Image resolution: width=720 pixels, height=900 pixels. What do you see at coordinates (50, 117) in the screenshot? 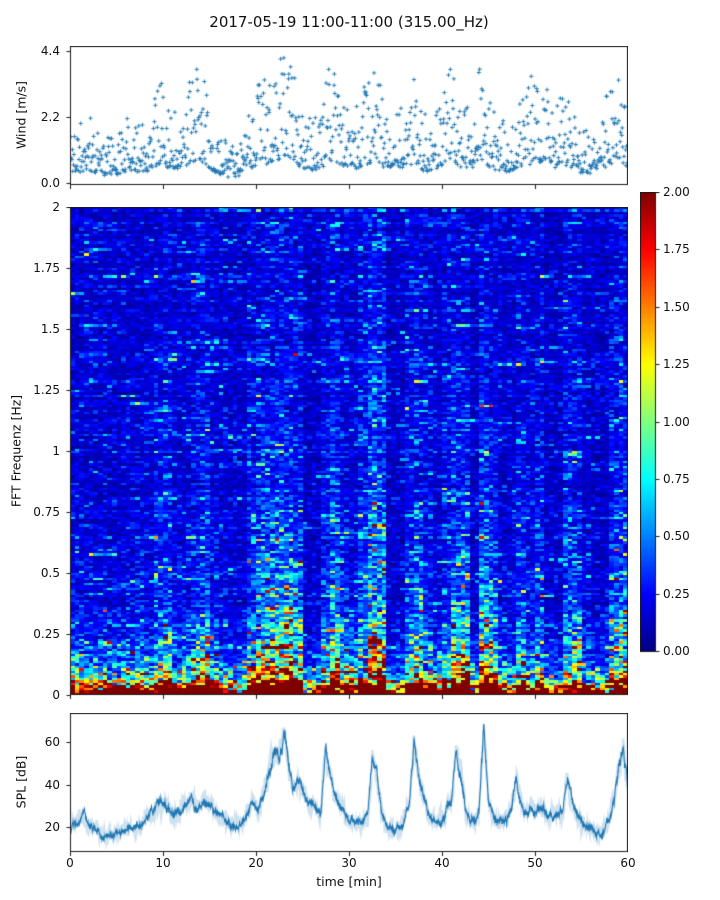
I see `wind-ytick-label: 2.2` at bounding box center [50, 117].